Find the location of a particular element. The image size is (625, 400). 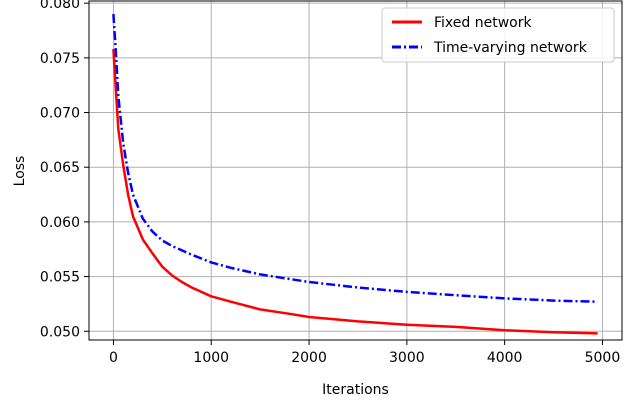

x-tick-label: 1000 is located at coordinates (211, 358).